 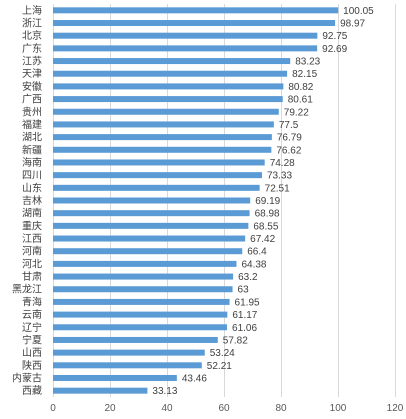 What do you see at coordinates (32, 124) in the screenshot?
I see `category-label-9: 福建` at bounding box center [32, 124].